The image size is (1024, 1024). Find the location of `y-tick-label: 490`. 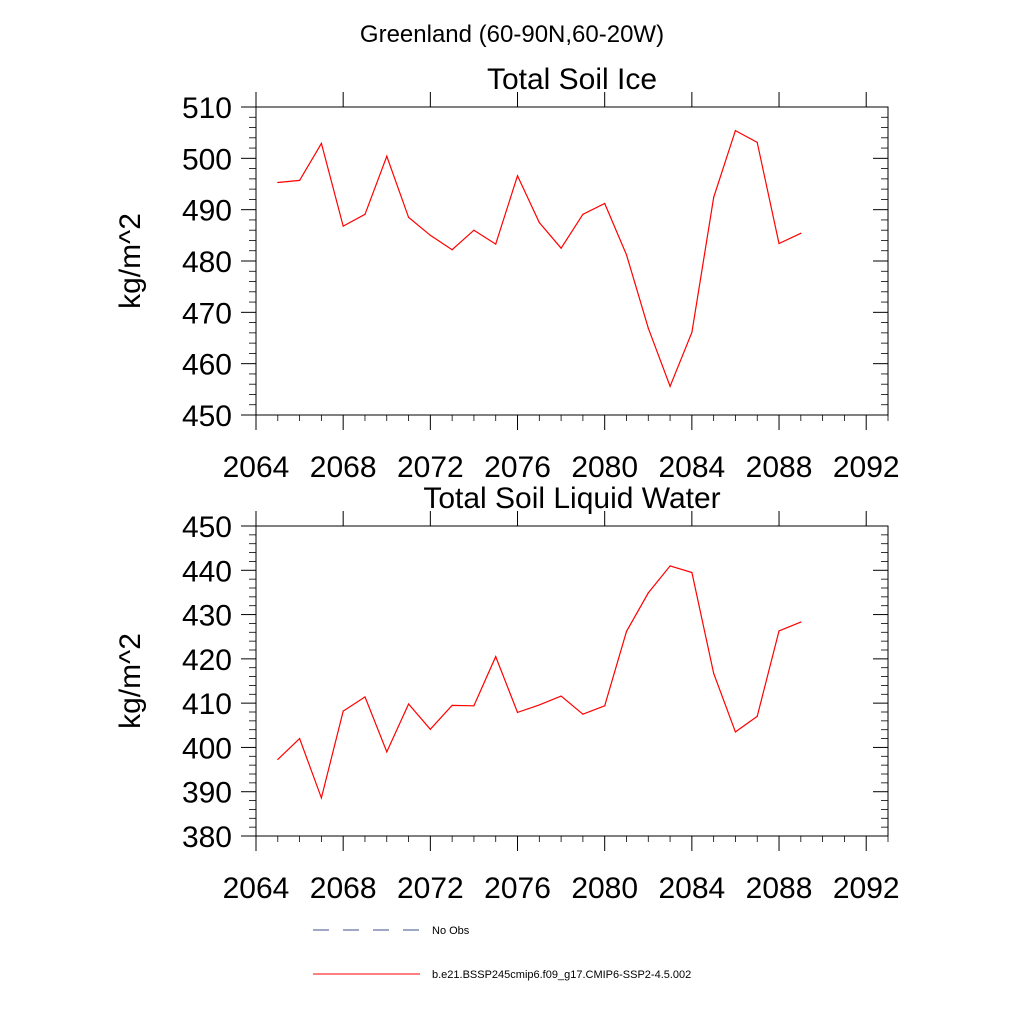

y-tick-label: 490 is located at coordinates (207, 211).